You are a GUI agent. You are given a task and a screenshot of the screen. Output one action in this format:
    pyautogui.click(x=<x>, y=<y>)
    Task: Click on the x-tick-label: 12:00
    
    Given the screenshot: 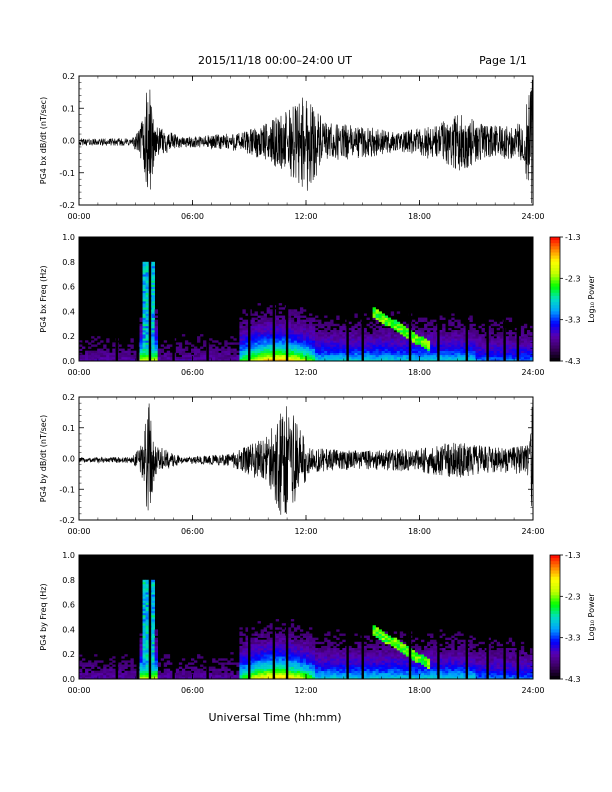 What is the action you would take?
    pyautogui.click(x=305, y=531)
    